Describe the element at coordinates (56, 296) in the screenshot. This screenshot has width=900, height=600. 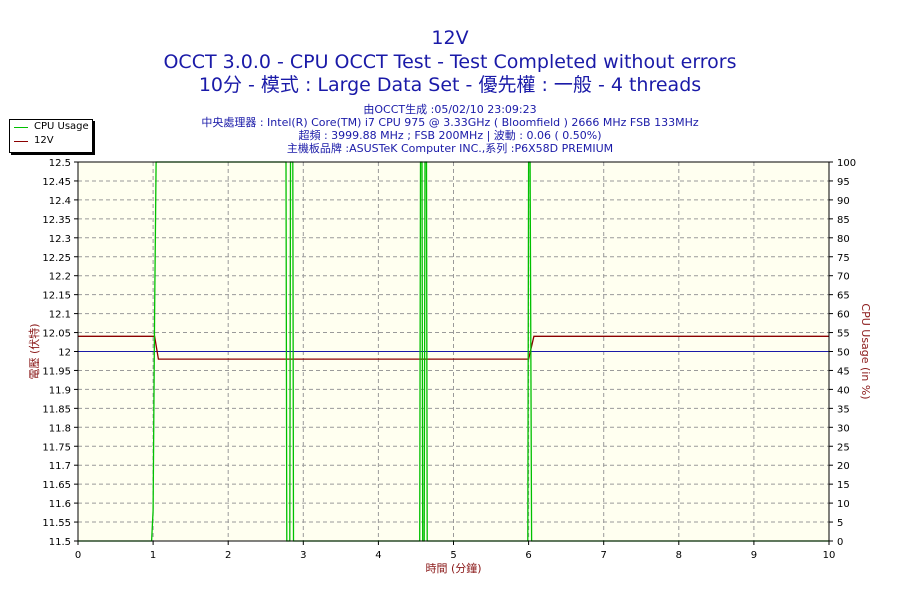
I see `y-left-tick-label: 12.15` at that location.